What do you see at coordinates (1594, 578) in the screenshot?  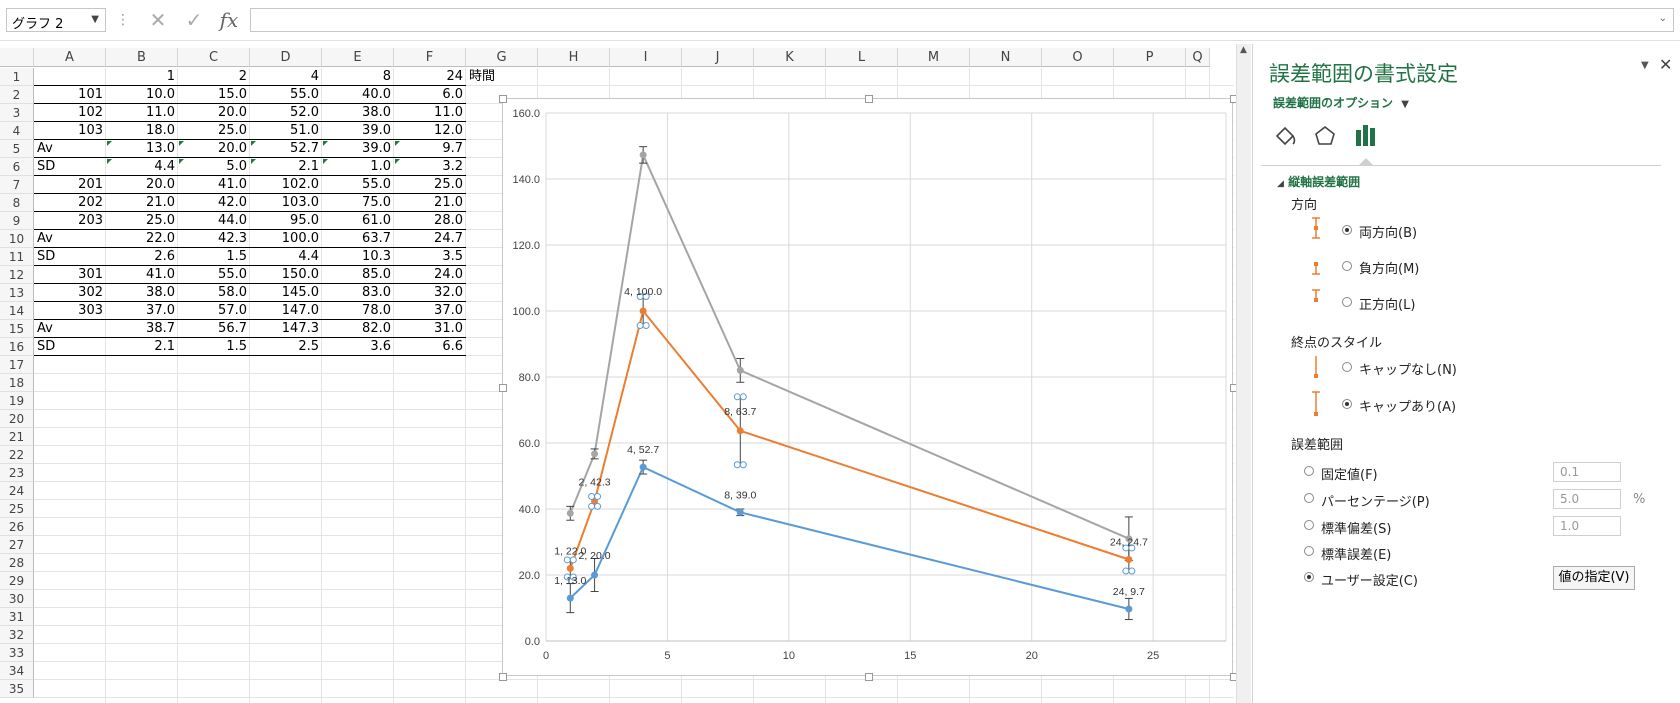 I see `specify-value-button: 値の指定(V)` at bounding box center [1594, 578].